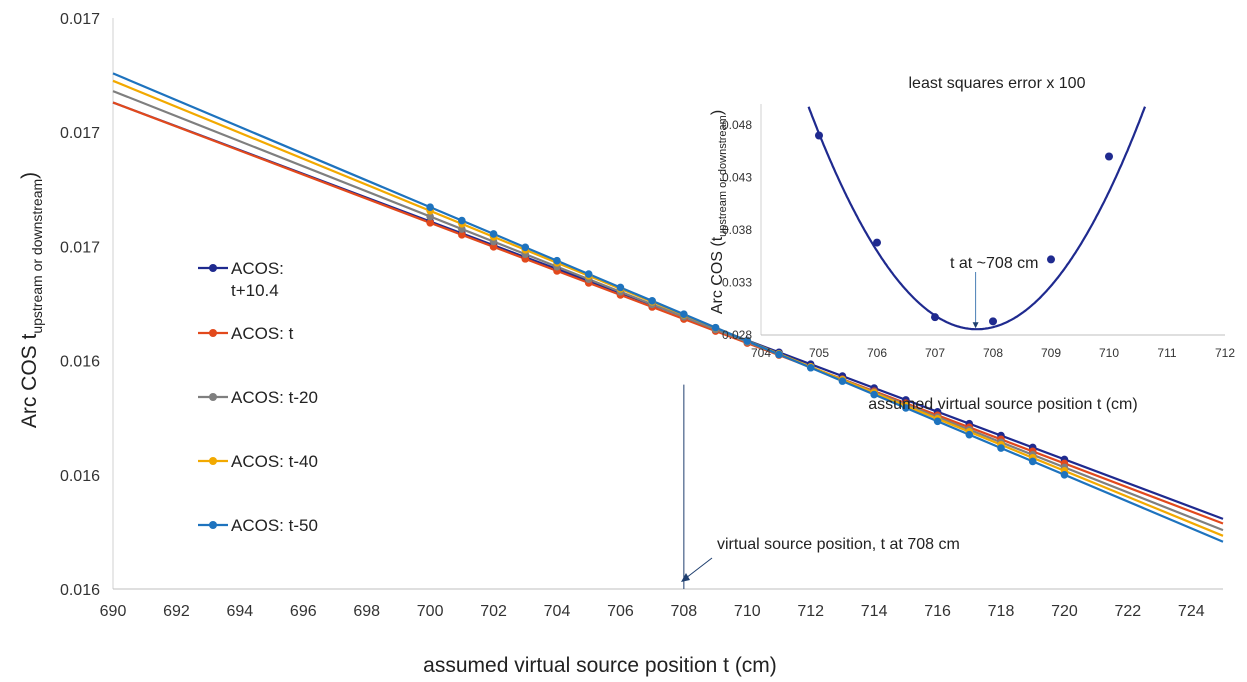 This screenshot has height=682, width=1247. I want to click on legend-label: ACOS: t-50, so click(274, 525).